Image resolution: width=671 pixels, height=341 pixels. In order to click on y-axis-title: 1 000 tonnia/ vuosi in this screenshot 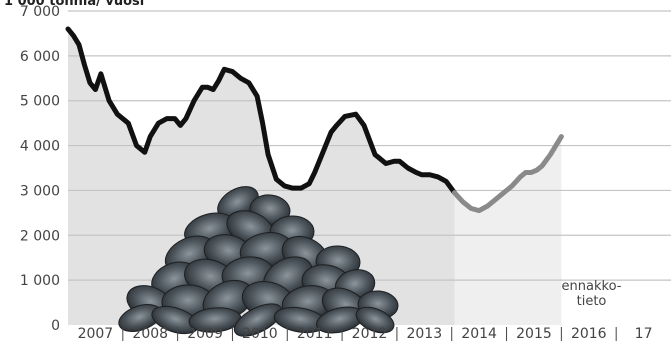, I will do `click(74, 4)`.